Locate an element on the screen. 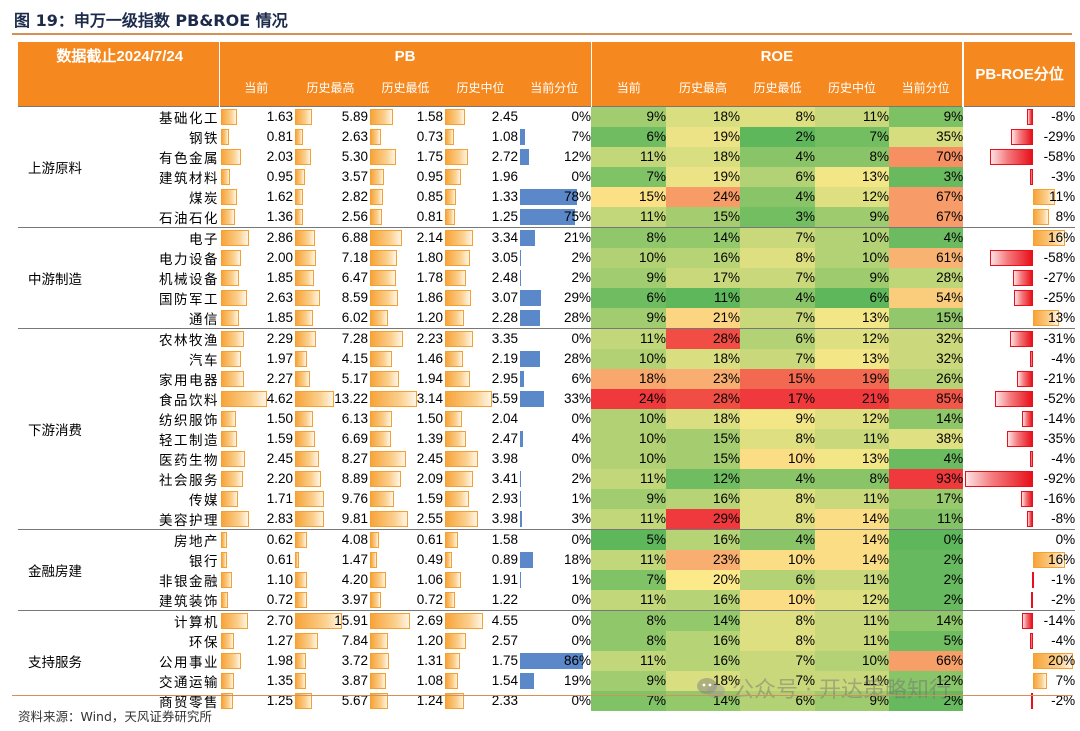  pbroe-cell: -58% is located at coordinates (1019, 258).